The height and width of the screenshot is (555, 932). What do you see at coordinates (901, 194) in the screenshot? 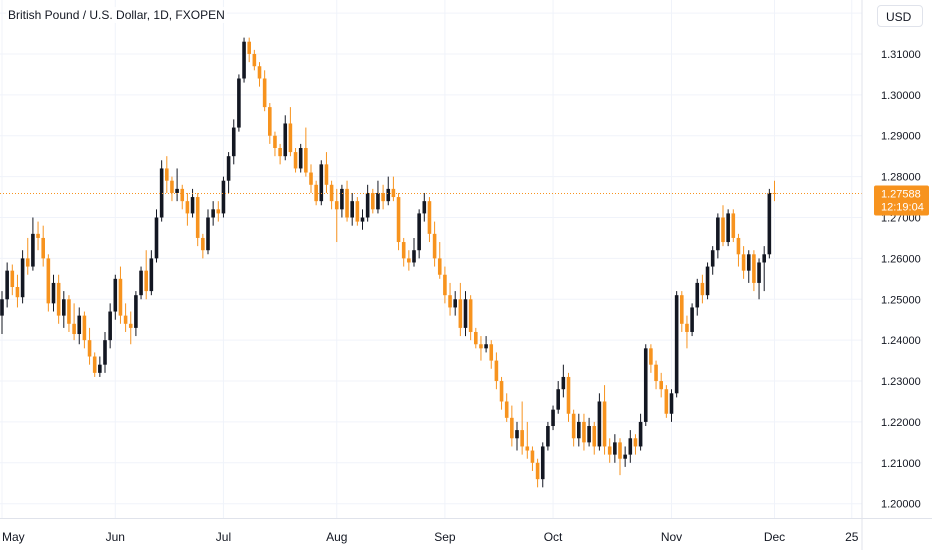
I see `last-price-label: 1.27588` at bounding box center [901, 194].